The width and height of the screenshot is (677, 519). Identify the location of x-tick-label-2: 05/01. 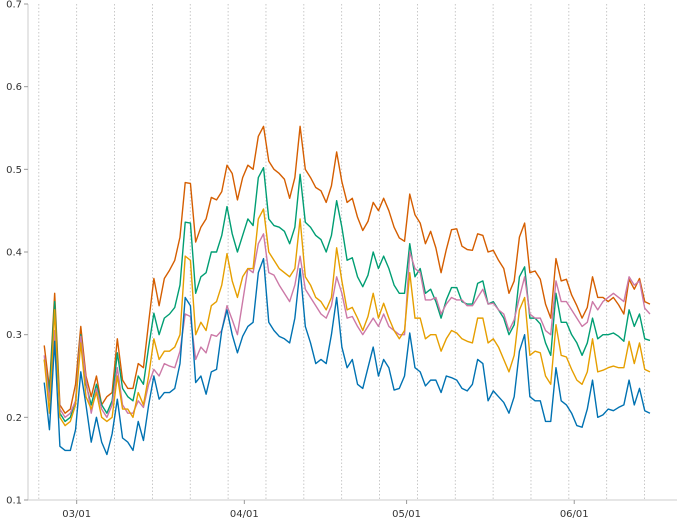
(406, 514).